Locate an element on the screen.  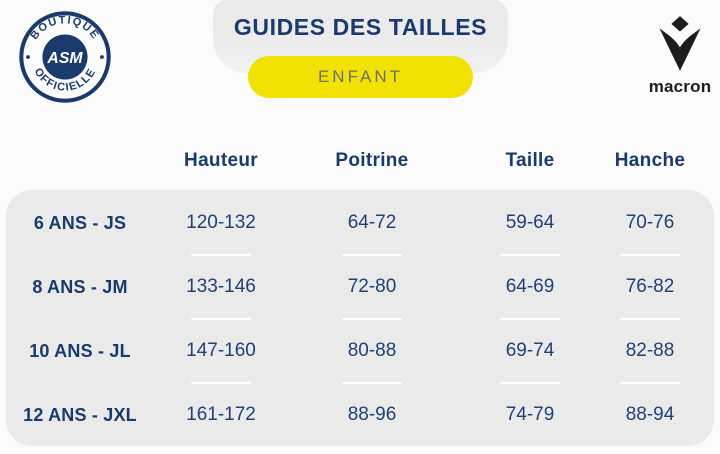
table-row: 6 ANS - JS 120-132 64-72 59-64 70-76 is located at coordinates (360, 223).